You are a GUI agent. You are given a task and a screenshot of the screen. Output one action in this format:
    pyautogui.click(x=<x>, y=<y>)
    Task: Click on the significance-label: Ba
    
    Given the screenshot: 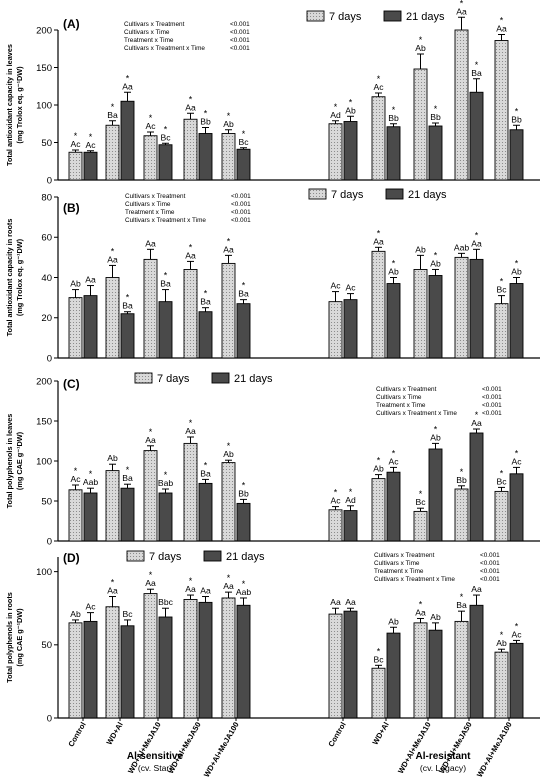 What is the action you would take?
    pyautogui.click(x=461, y=605)
    